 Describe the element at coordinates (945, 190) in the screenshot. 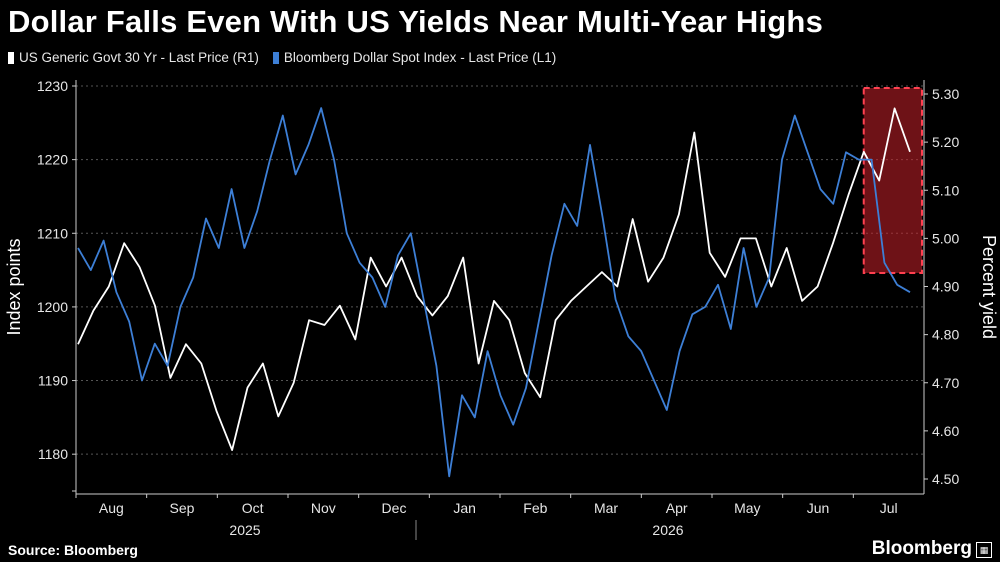

I see `y-right-tick-label: 5.10` at that location.